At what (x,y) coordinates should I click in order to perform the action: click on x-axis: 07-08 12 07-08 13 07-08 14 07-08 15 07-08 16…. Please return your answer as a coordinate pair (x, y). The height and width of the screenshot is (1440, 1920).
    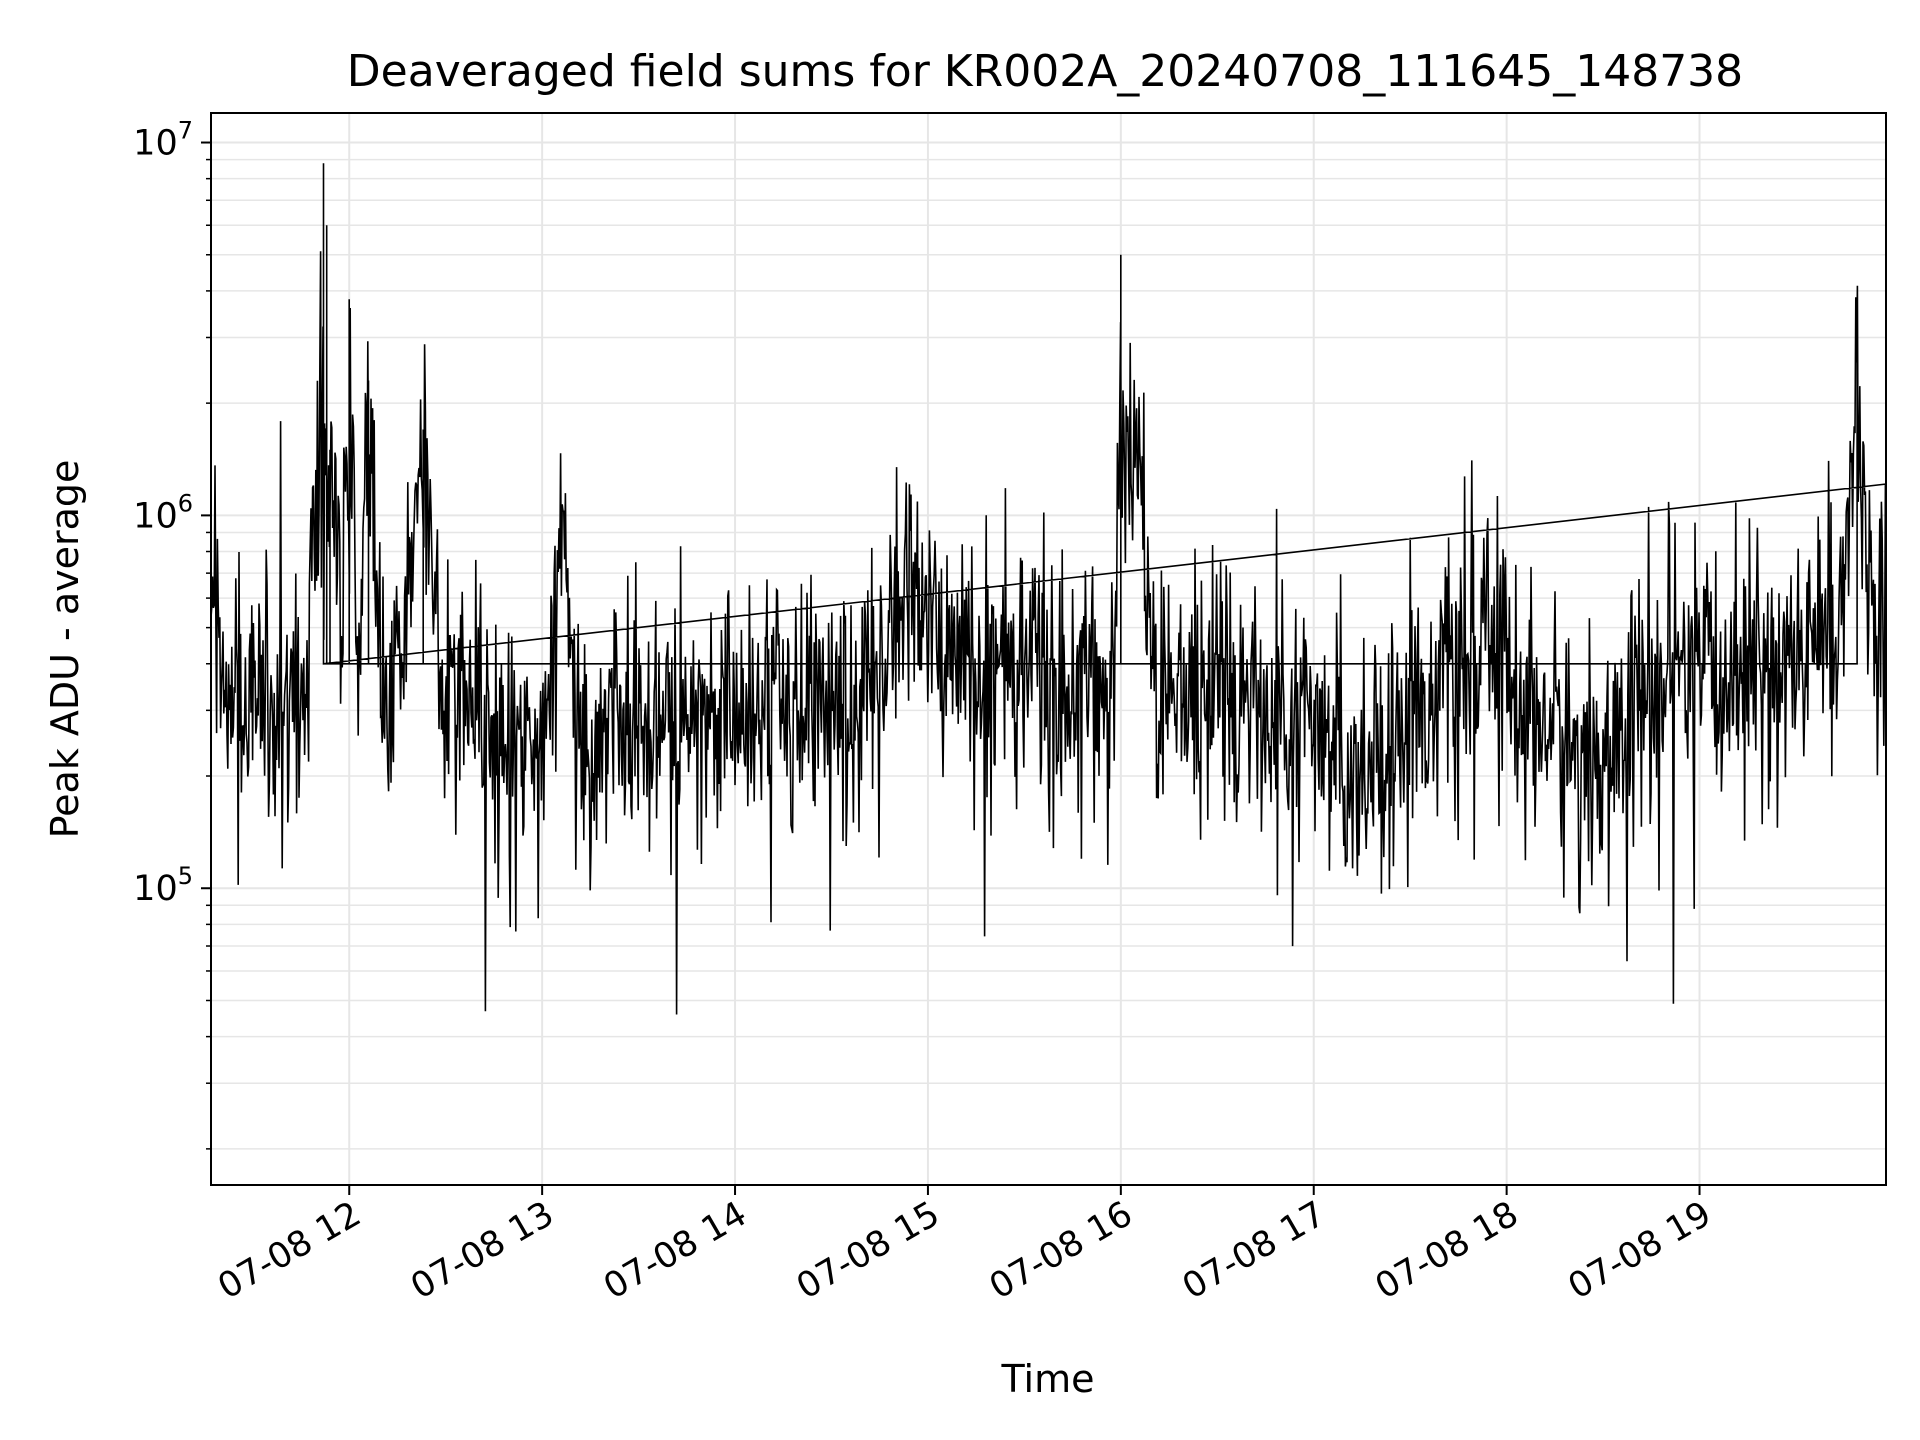
    Looking at the image, I should click on (964, 1246).